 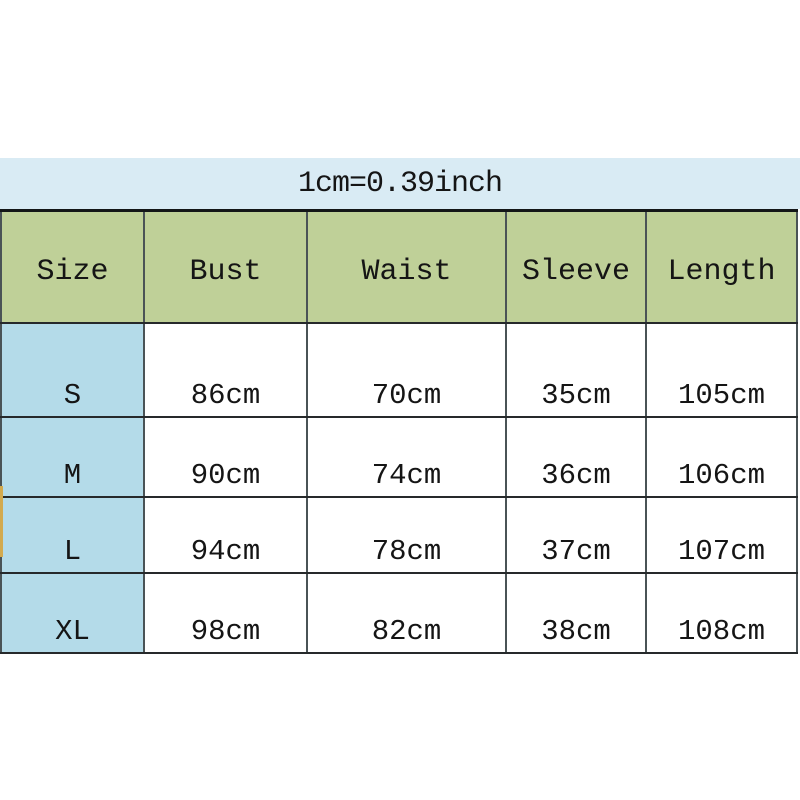 What do you see at coordinates (576, 535) in the screenshot?
I see `cell-l-sleeve: 37cm` at bounding box center [576, 535].